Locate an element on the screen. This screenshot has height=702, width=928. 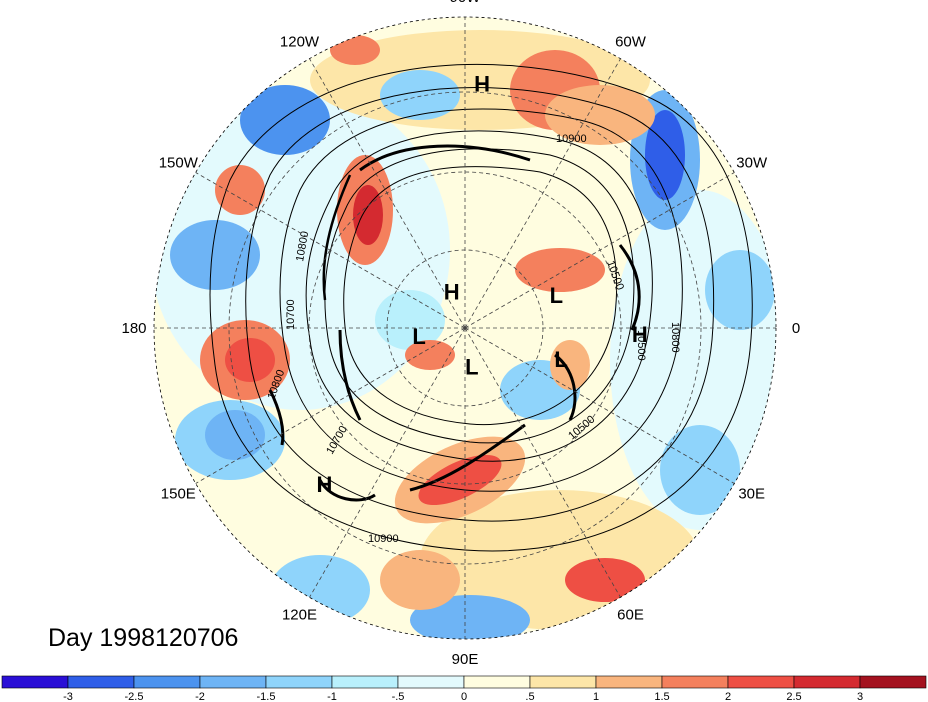
longitude-label: 120E is located at coordinates (299, 615).